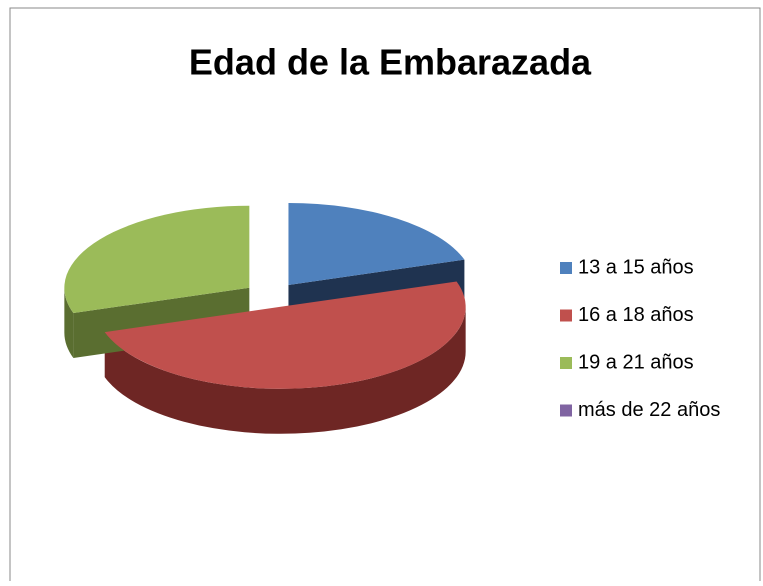 Image resolution: width=763 pixels, height=586 pixels. Describe the element at coordinates (636, 267) in the screenshot. I see `legend-label: 13 a 15 años` at that location.